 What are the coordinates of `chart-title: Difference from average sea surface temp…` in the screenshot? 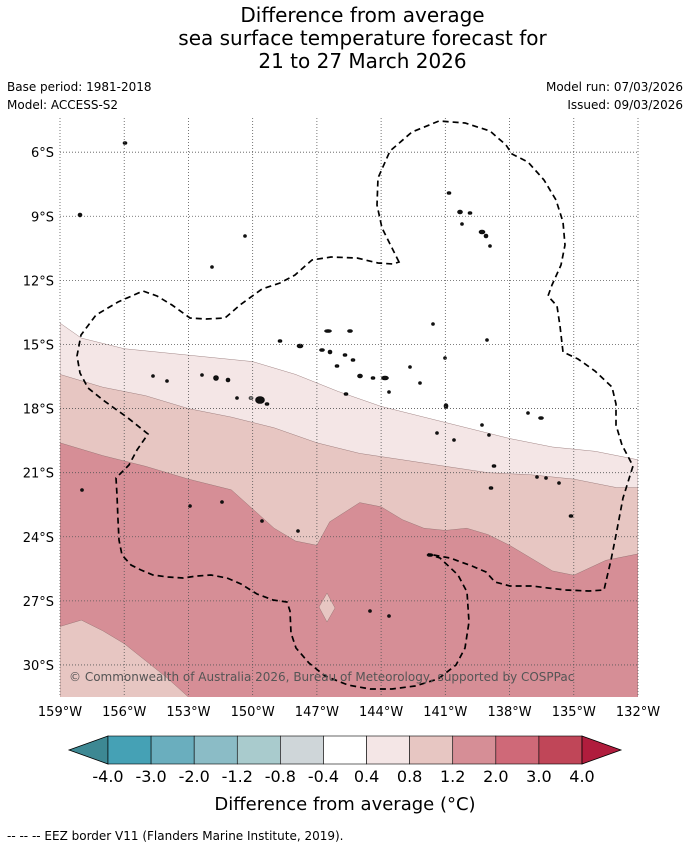 It's located at (345, 38).